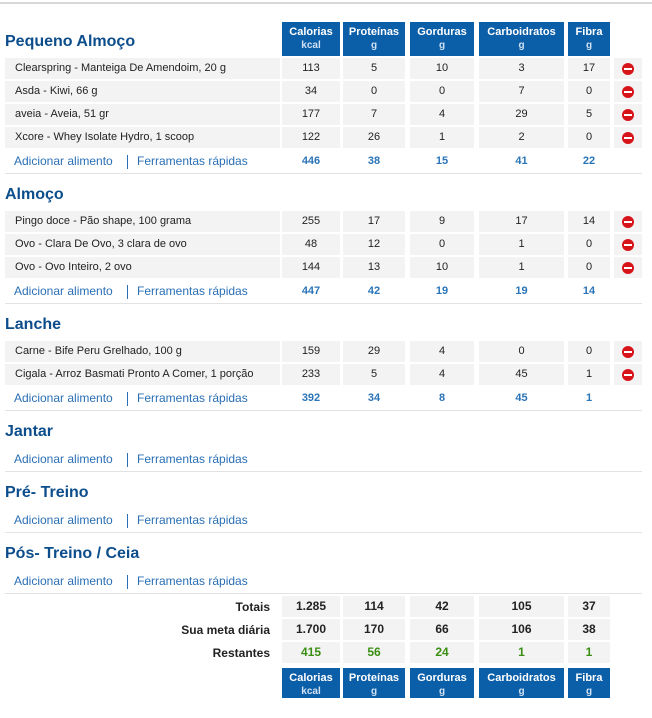 The width and height of the screenshot is (652, 718). I want to click on top-border, so click(326, 3).